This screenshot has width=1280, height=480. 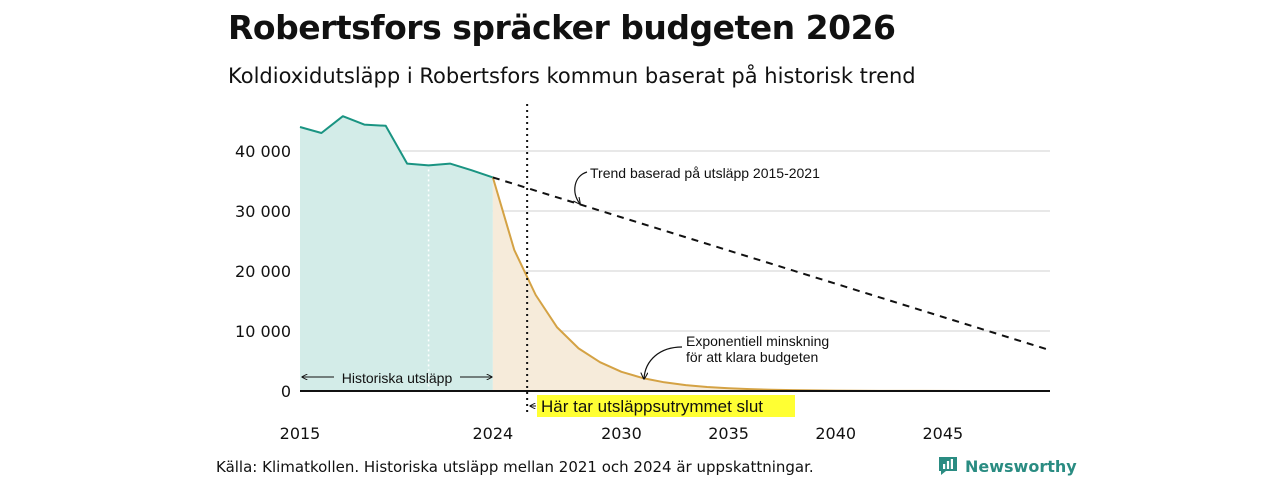 What do you see at coordinates (396, 147) in the screenshot?
I see `historic-line` at bounding box center [396, 147].